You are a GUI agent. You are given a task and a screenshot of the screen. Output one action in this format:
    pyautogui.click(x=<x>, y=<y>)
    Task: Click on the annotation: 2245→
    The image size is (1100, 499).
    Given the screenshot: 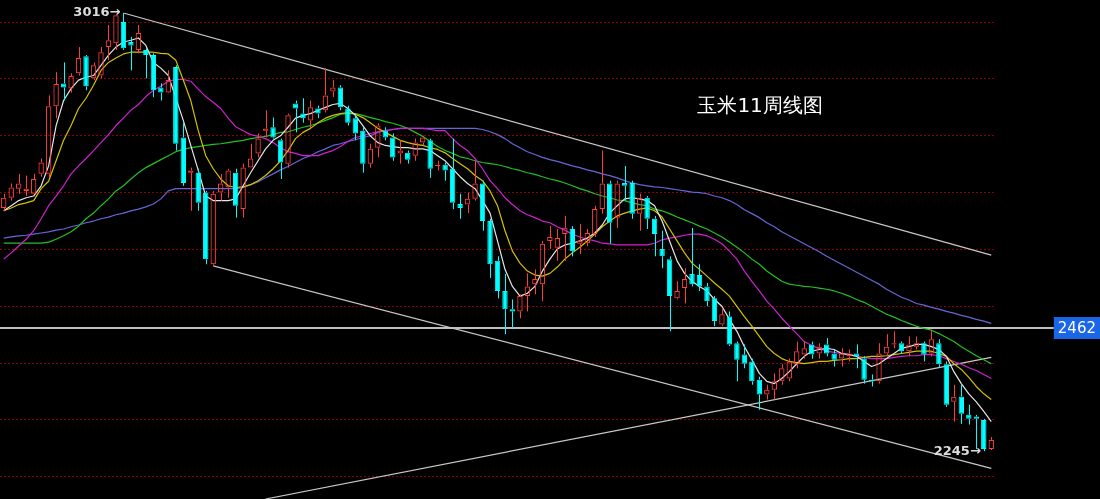 What is the action you would take?
    pyautogui.click(x=957, y=450)
    